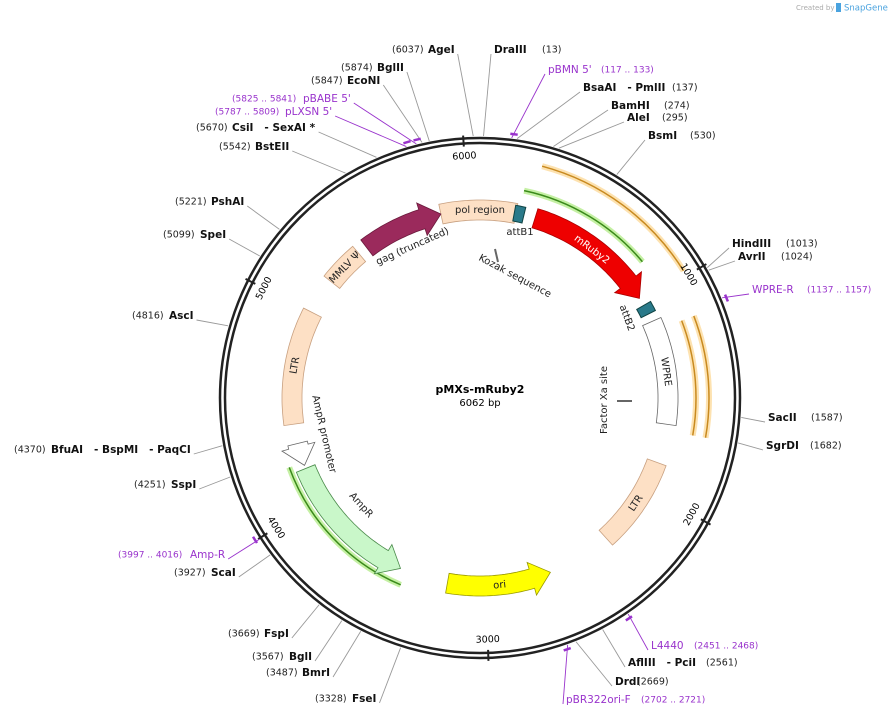 The height and width of the screenshot is (716, 893). Describe the element at coordinates (722, 663) in the screenshot. I see `site-position: (2561)` at that location.